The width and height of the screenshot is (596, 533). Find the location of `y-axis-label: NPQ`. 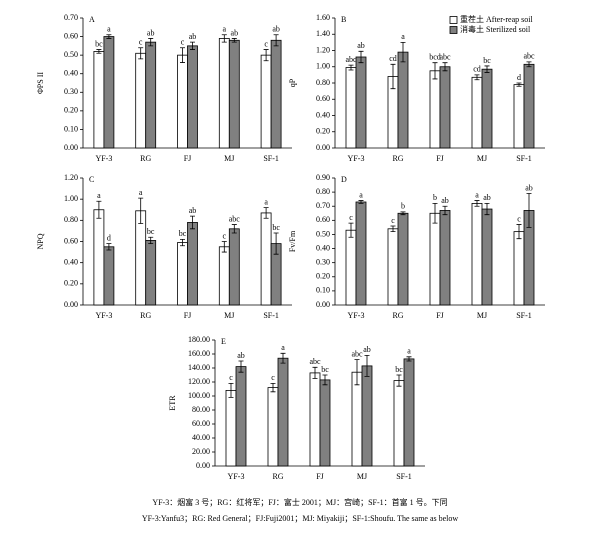

y-axis-label: NPQ is located at coordinates (40, 241).